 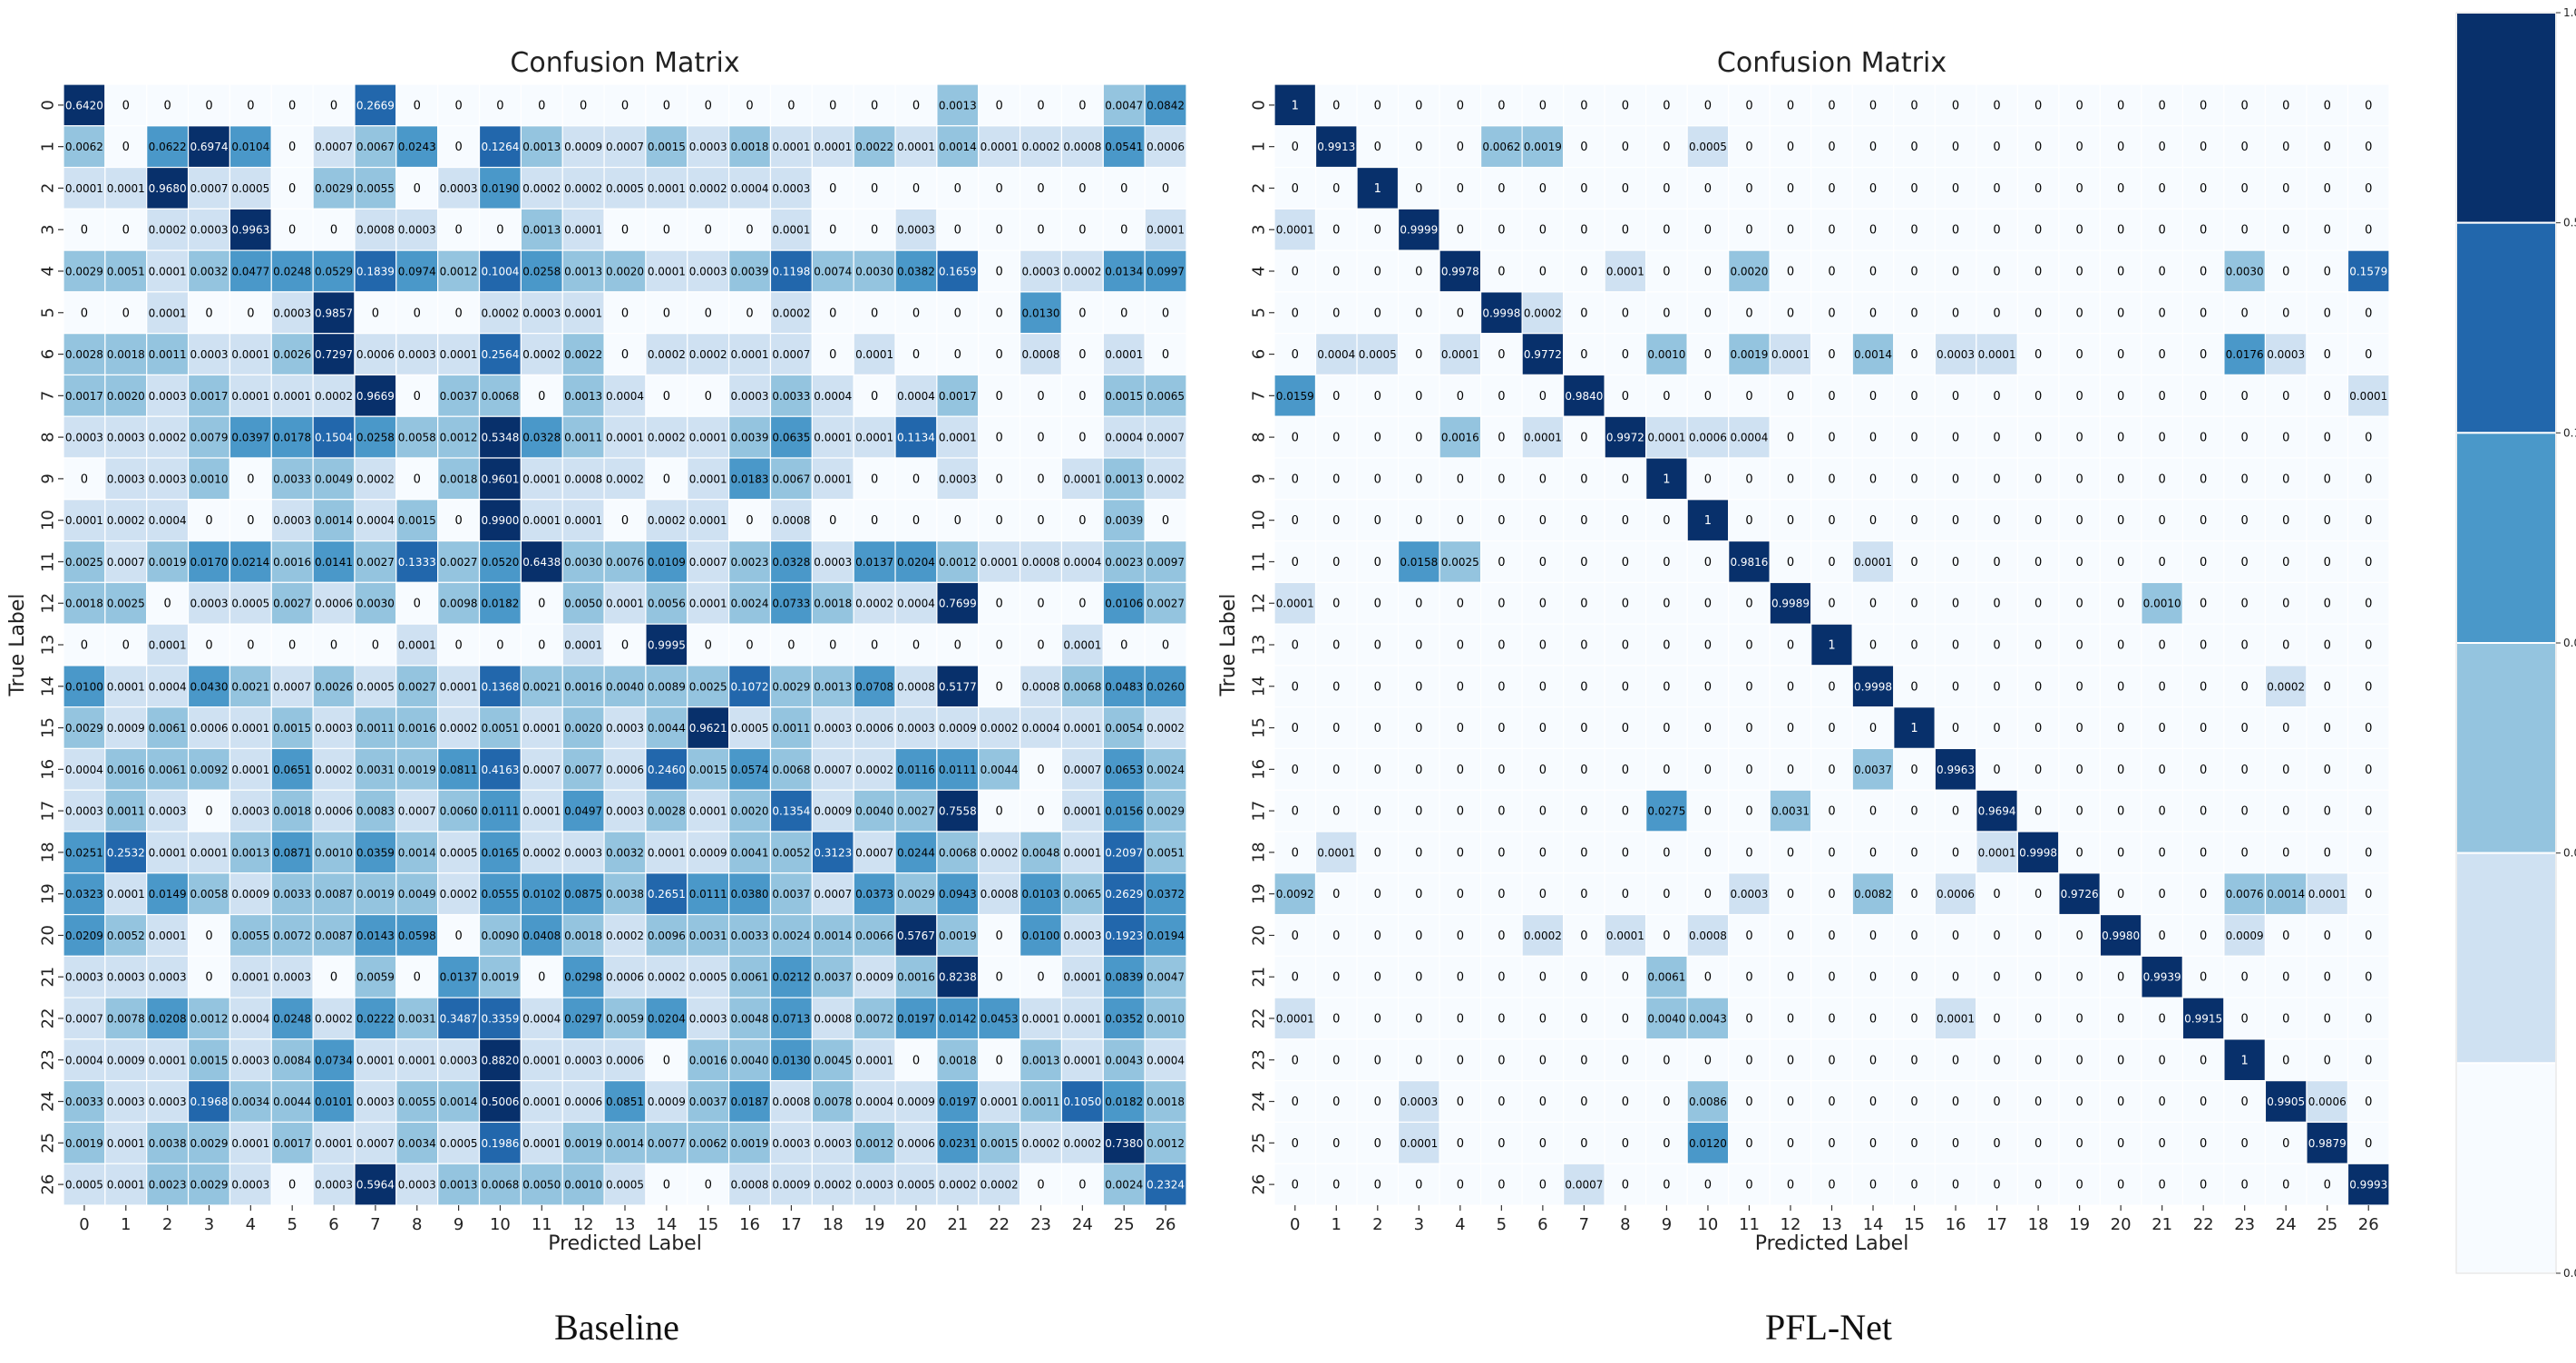 What do you see at coordinates (1543, 354) in the screenshot?
I see `cell-value-label: 0.9772` at bounding box center [1543, 354].